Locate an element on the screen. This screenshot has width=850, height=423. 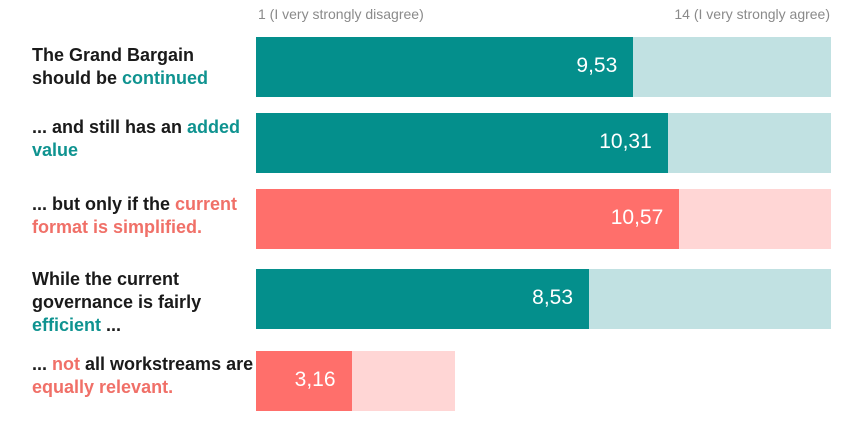
row-label-part: equally relevant. is located at coordinates (103, 387).